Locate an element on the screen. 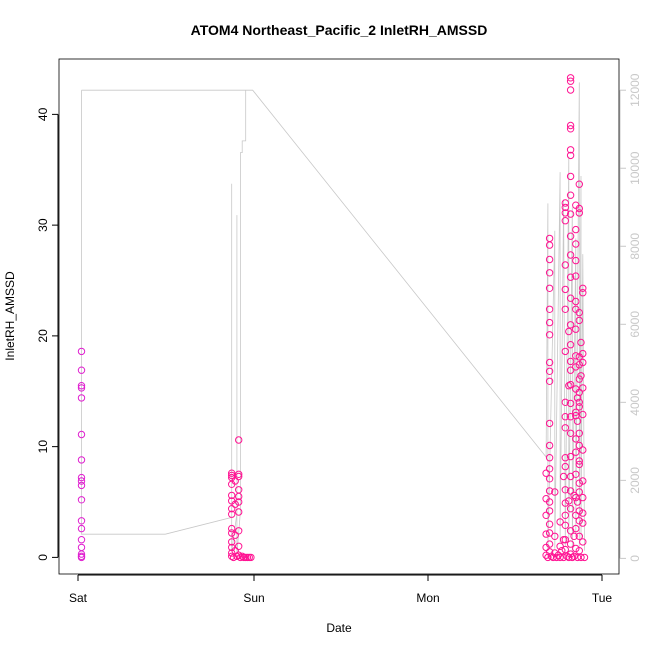  y-tick-label: 30 is located at coordinates (43, 225).